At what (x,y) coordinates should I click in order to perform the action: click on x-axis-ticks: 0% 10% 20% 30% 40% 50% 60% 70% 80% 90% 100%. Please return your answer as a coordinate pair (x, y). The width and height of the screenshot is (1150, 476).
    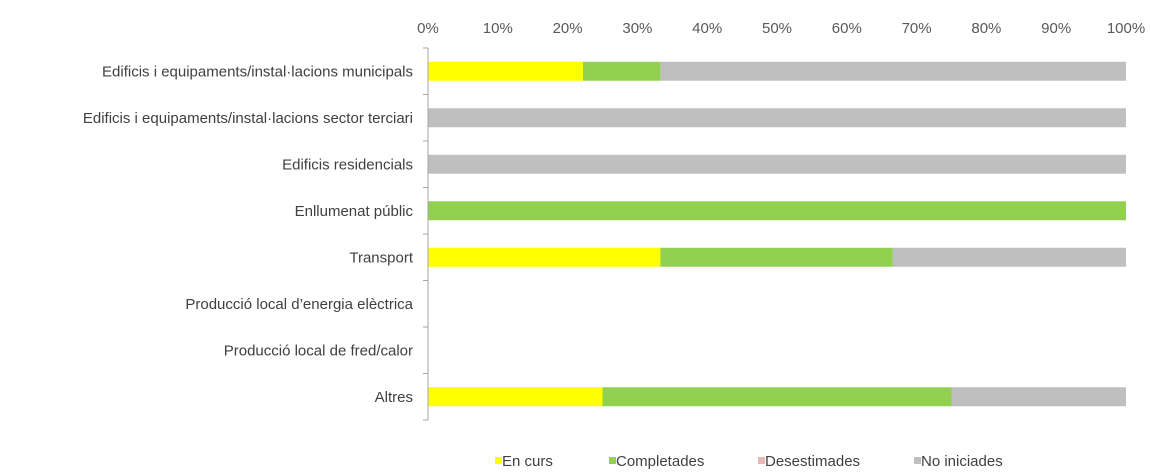
    Looking at the image, I should click on (781, 28).